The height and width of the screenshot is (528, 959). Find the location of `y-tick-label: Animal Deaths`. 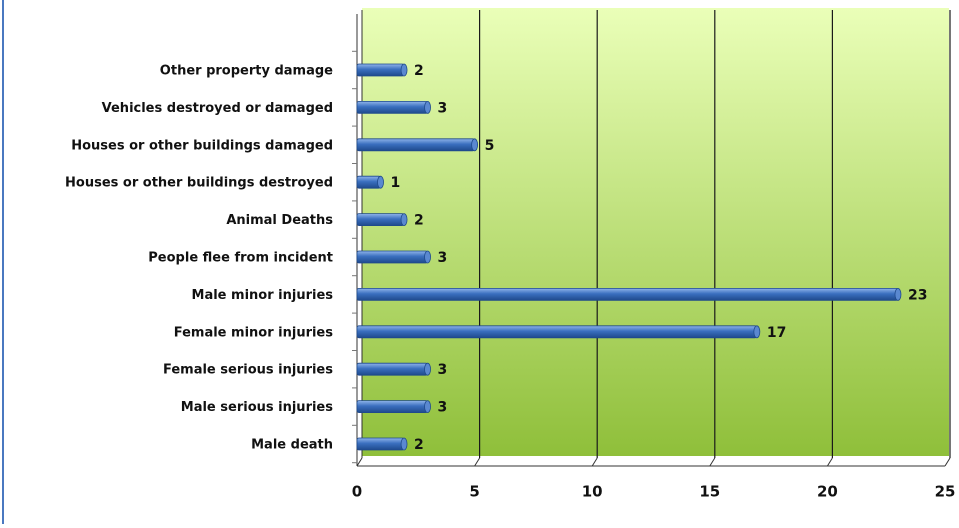

y-tick-label: Animal Deaths is located at coordinates (279, 220).